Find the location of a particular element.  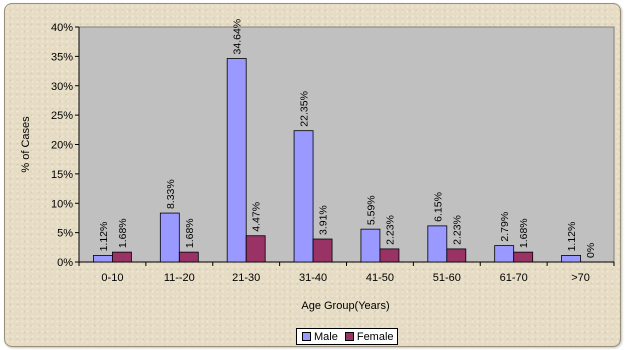

data-label-male: 8.33% is located at coordinates (171, 194).